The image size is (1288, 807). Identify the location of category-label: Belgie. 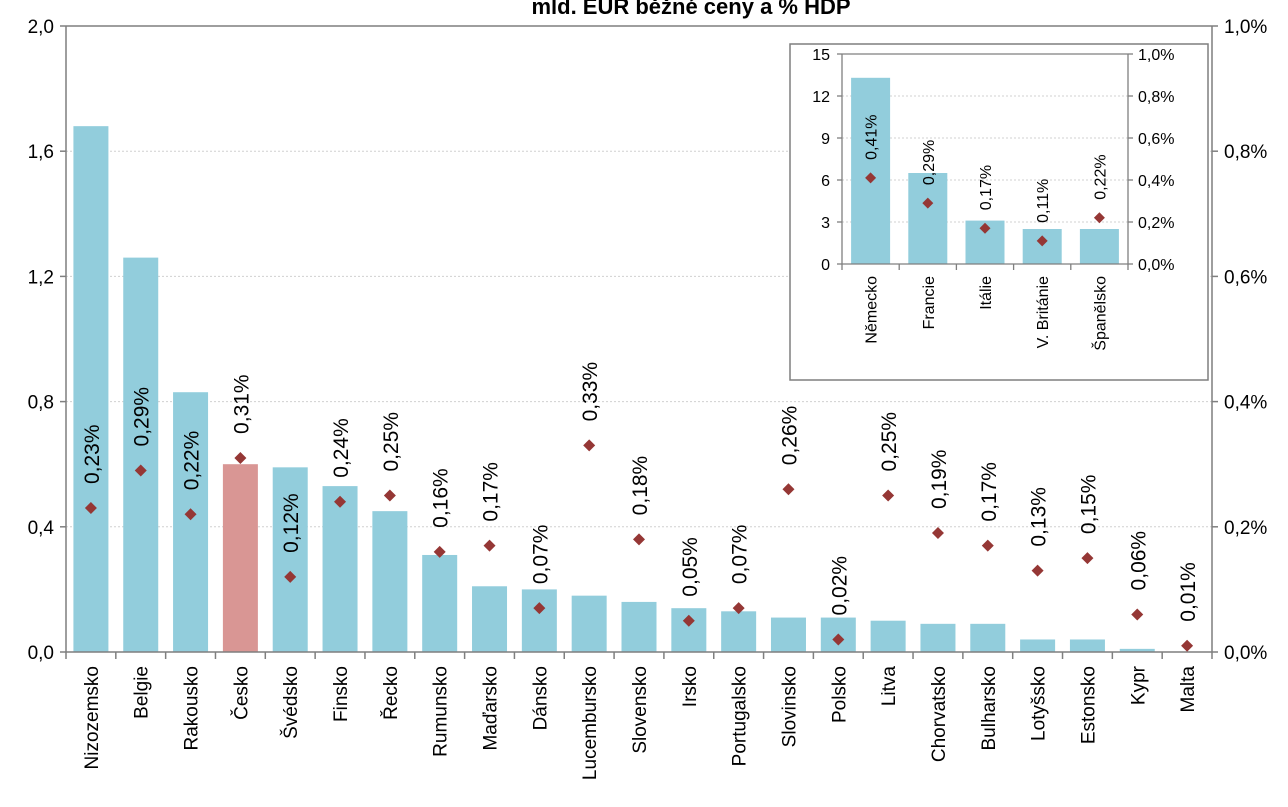
(142, 692).